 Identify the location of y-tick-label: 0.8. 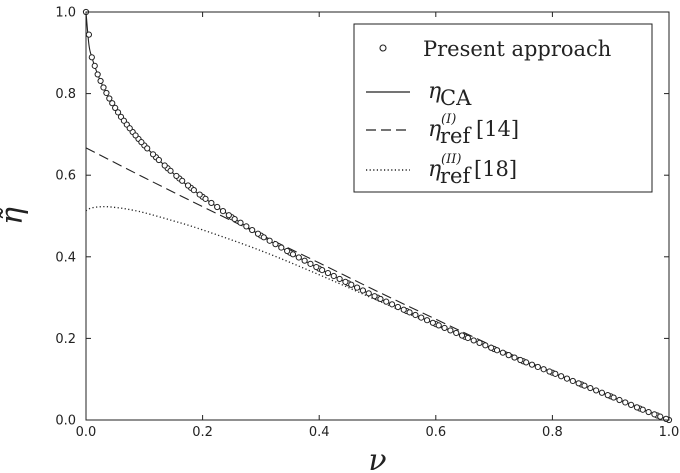
(65, 94).